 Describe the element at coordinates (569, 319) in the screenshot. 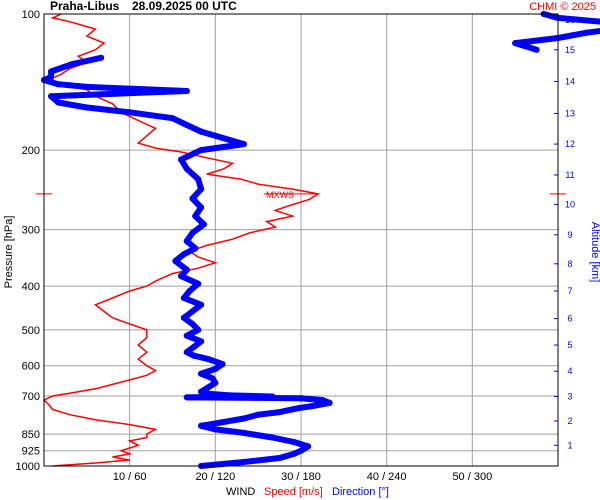

I see `altitude-tick-label: 6` at that location.